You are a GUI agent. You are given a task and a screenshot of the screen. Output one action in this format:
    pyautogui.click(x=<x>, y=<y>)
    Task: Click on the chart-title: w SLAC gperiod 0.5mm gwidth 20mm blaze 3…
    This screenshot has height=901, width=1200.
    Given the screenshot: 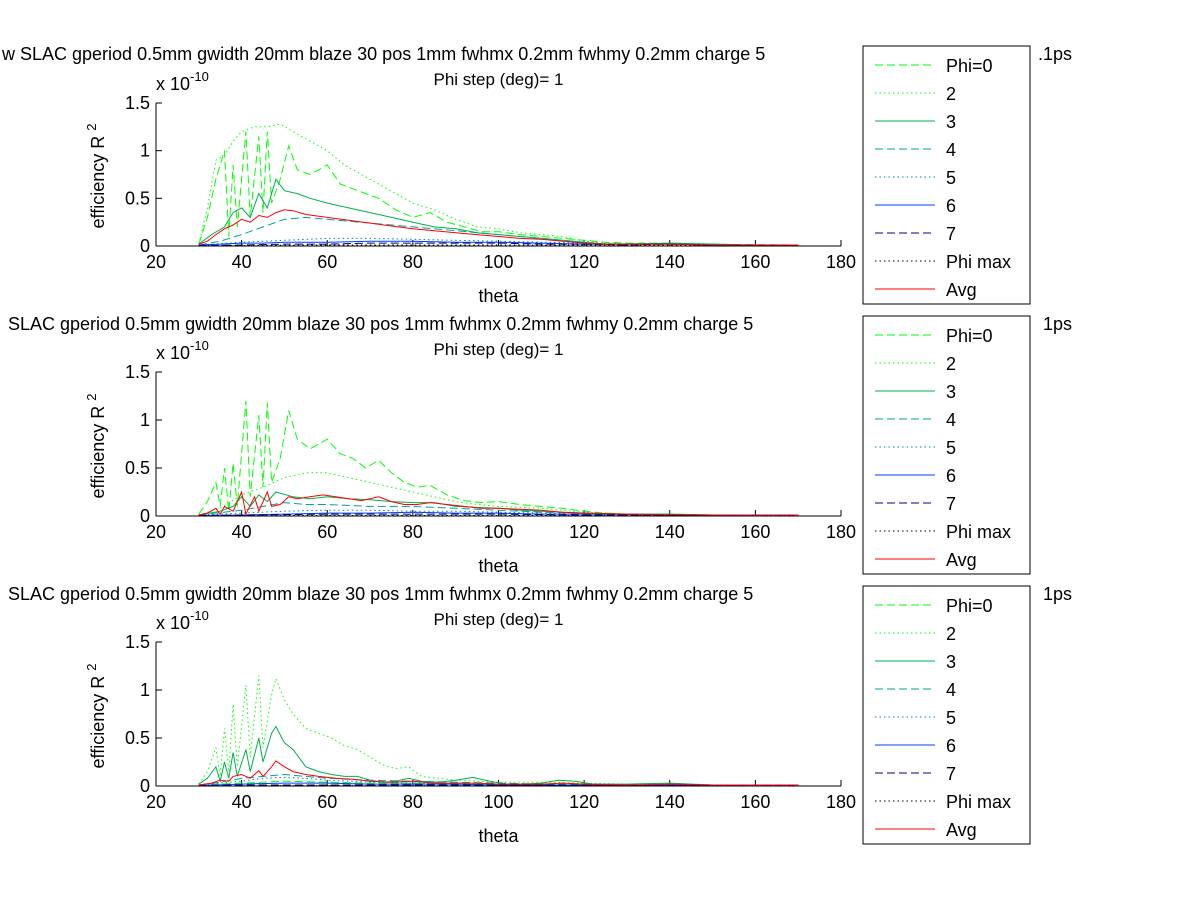 What is the action you would take?
    pyautogui.click(x=383, y=54)
    